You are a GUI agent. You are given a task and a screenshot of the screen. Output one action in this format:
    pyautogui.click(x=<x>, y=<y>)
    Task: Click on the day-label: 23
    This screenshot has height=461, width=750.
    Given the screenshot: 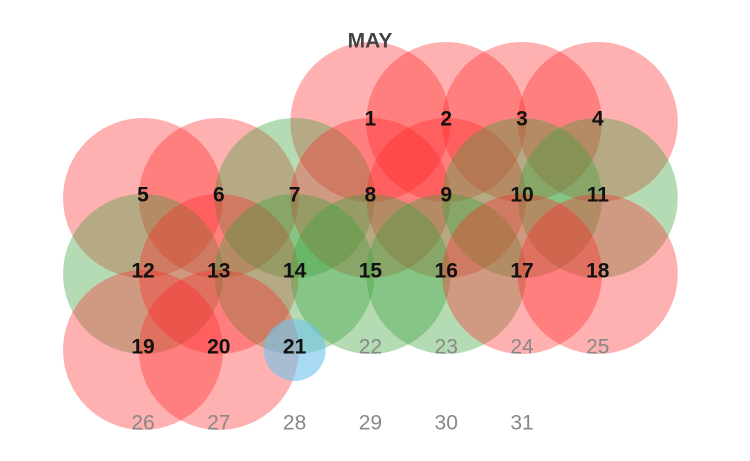 What is the action you would take?
    pyautogui.click(x=446, y=347)
    